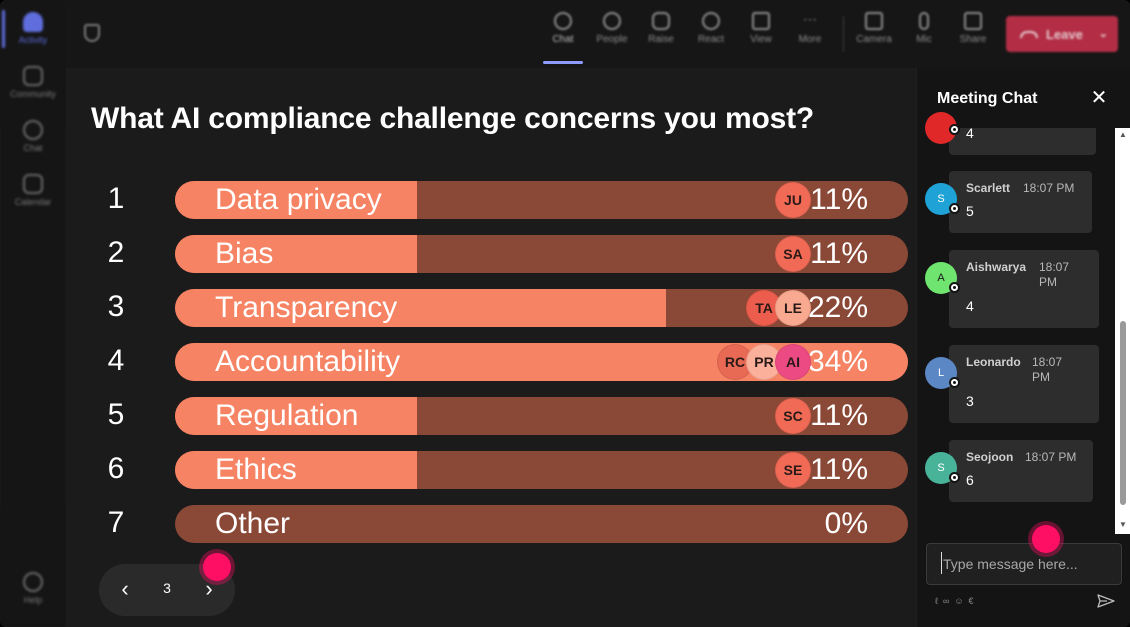 Image resolution: width=1130 pixels, height=627 pixels. Describe the element at coordinates (793, 254) in the screenshot. I see `voter-avatar: SA` at that location.